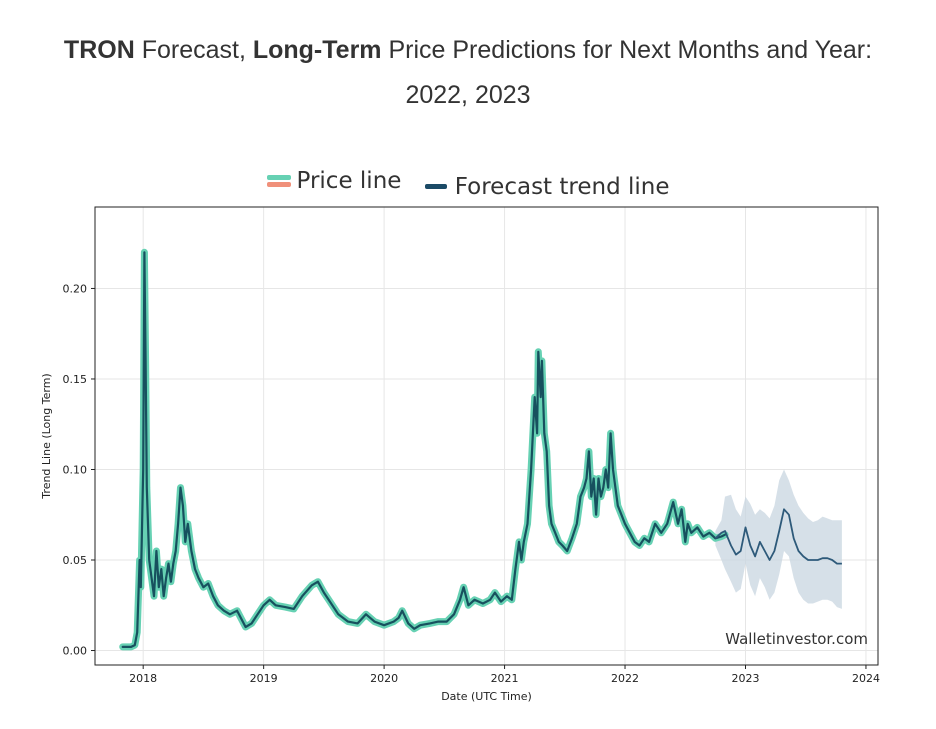  What do you see at coordinates (505, 678) in the screenshot?
I see `x-tick-label: 2021` at bounding box center [505, 678].